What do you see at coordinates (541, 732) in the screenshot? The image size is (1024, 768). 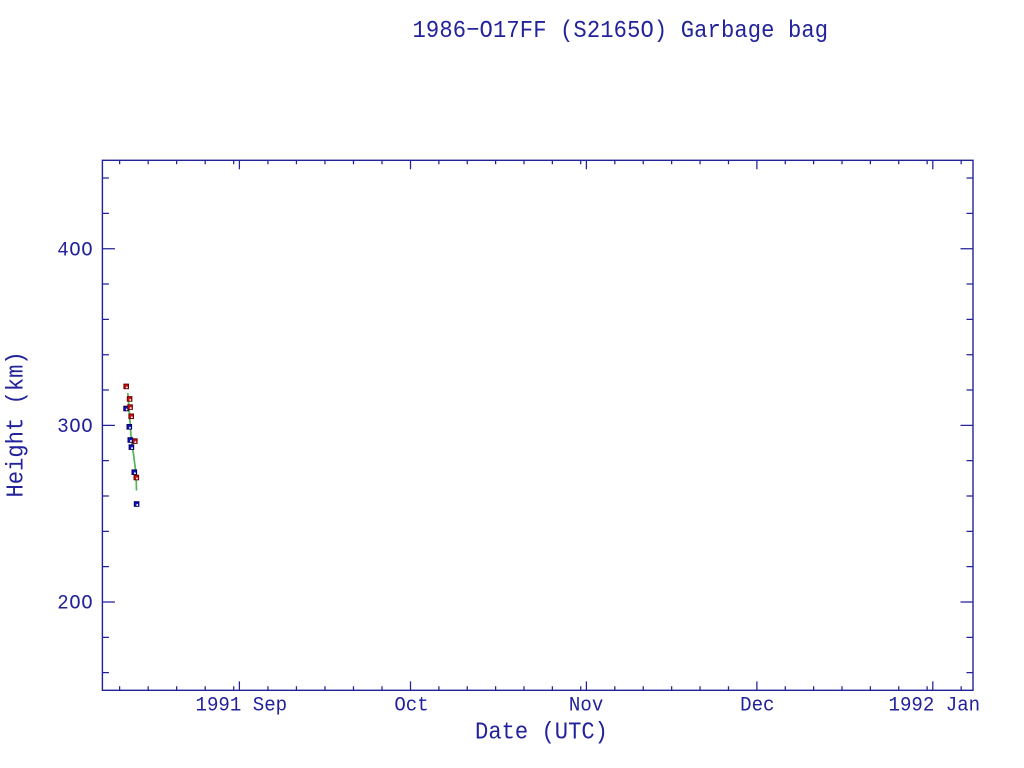 I see `svg-text: Date (UTC)` at bounding box center [541, 732].